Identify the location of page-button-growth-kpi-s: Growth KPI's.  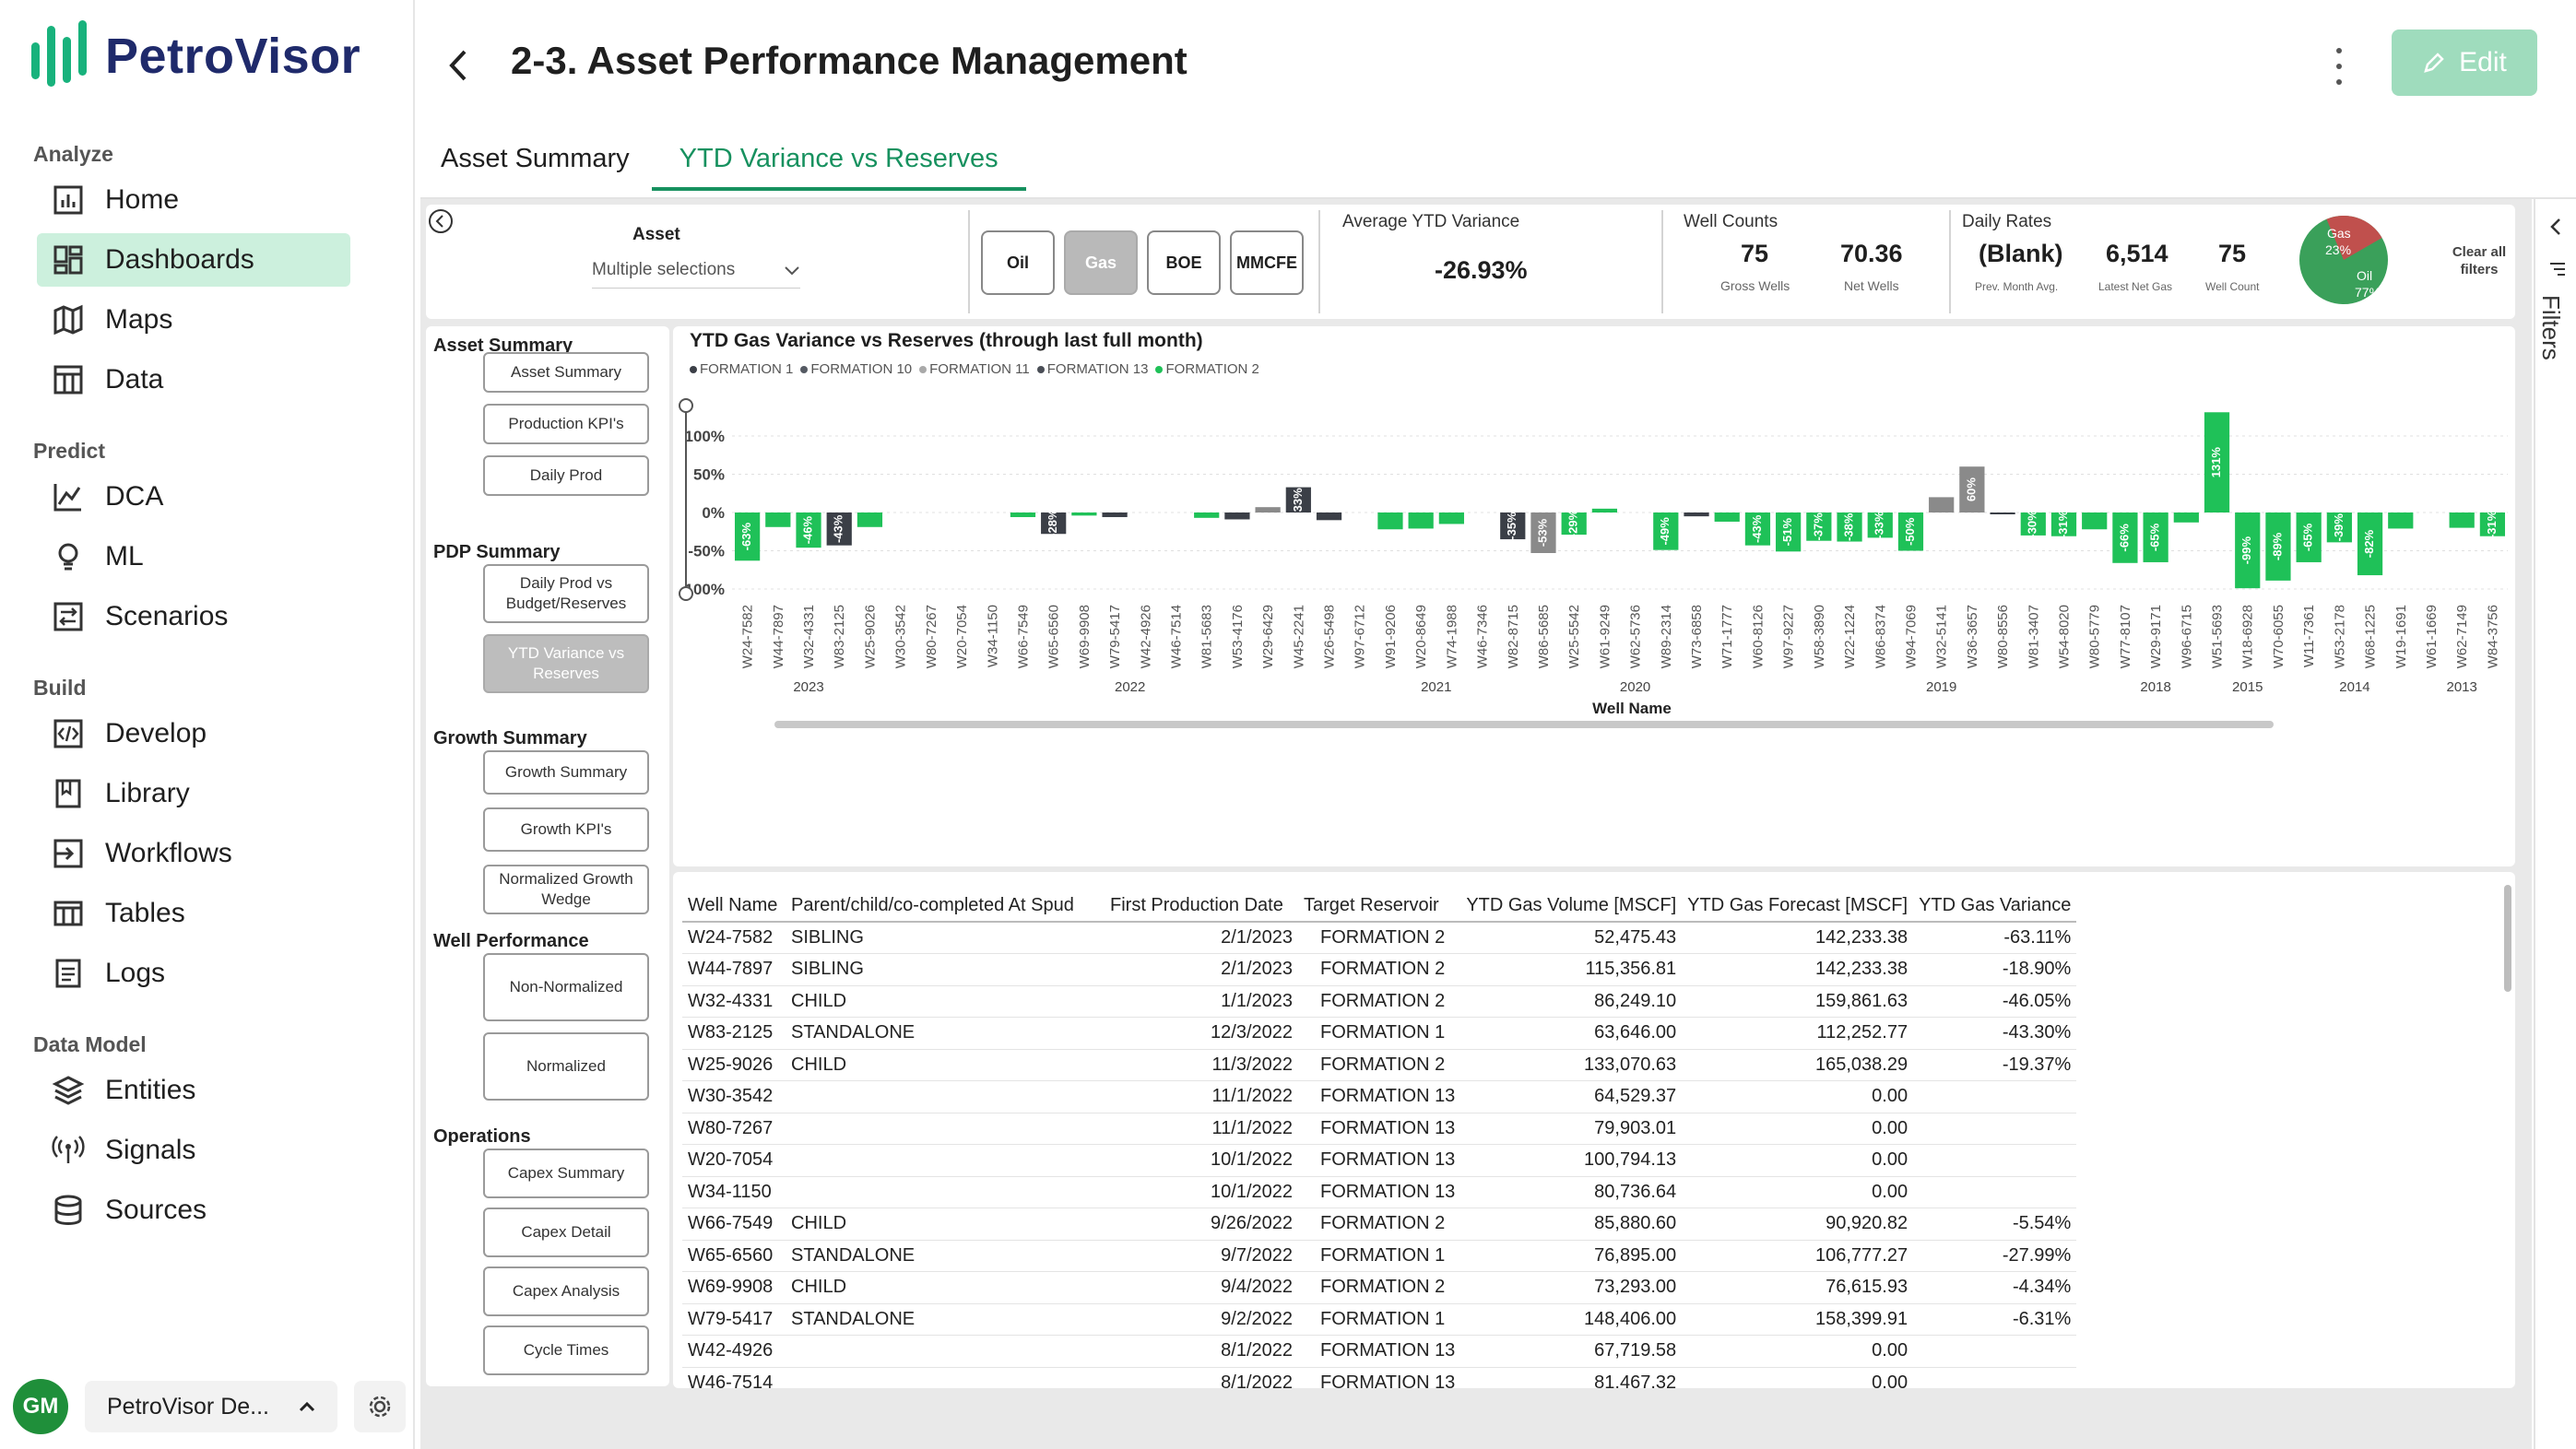
(566, 829).